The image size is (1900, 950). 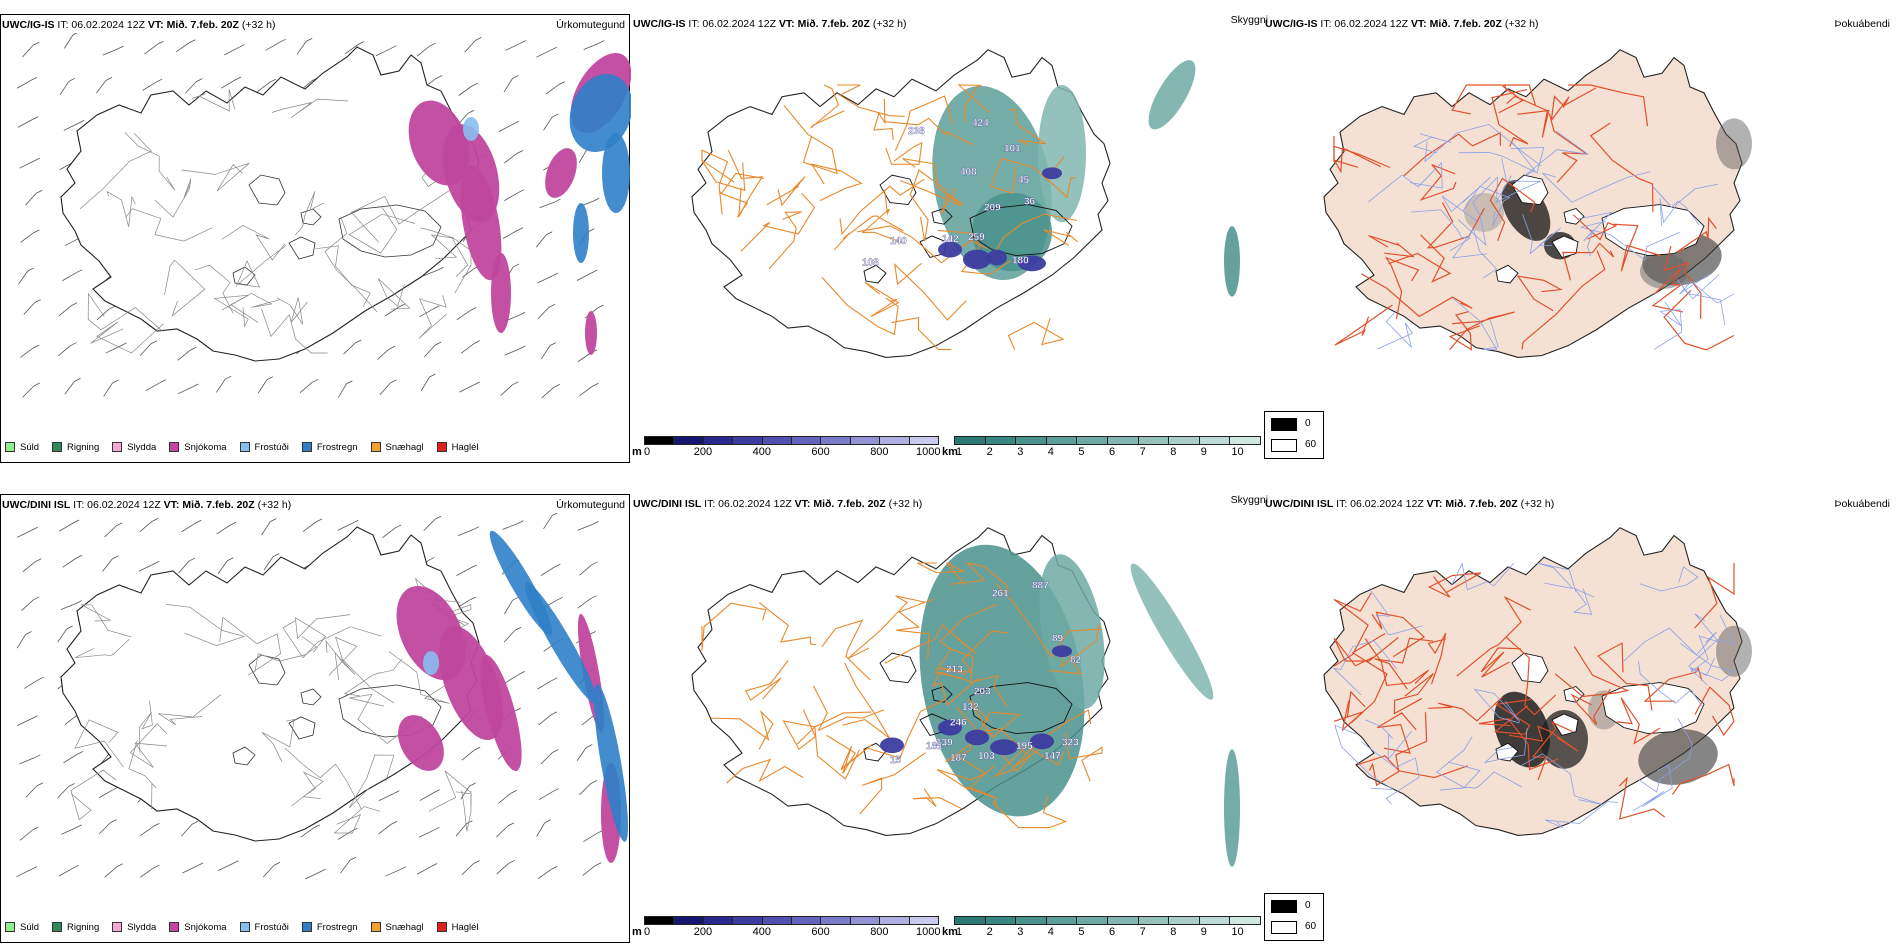 I want to click on fog-index-key: 0 60, so click(x=1294, y=435).